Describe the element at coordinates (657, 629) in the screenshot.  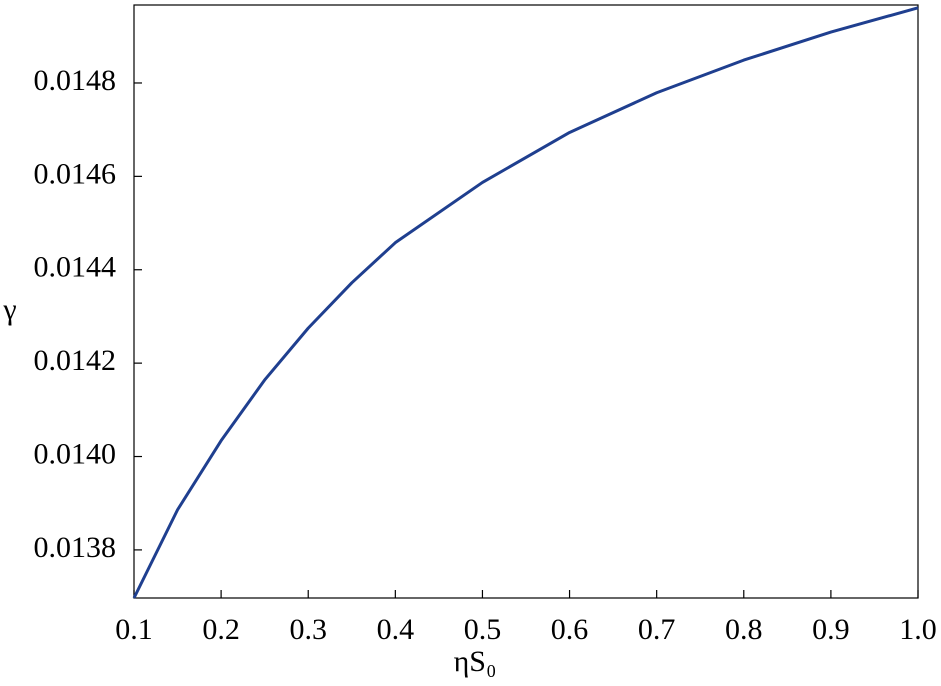
I see `x-tick-label: 0.7` at that location.